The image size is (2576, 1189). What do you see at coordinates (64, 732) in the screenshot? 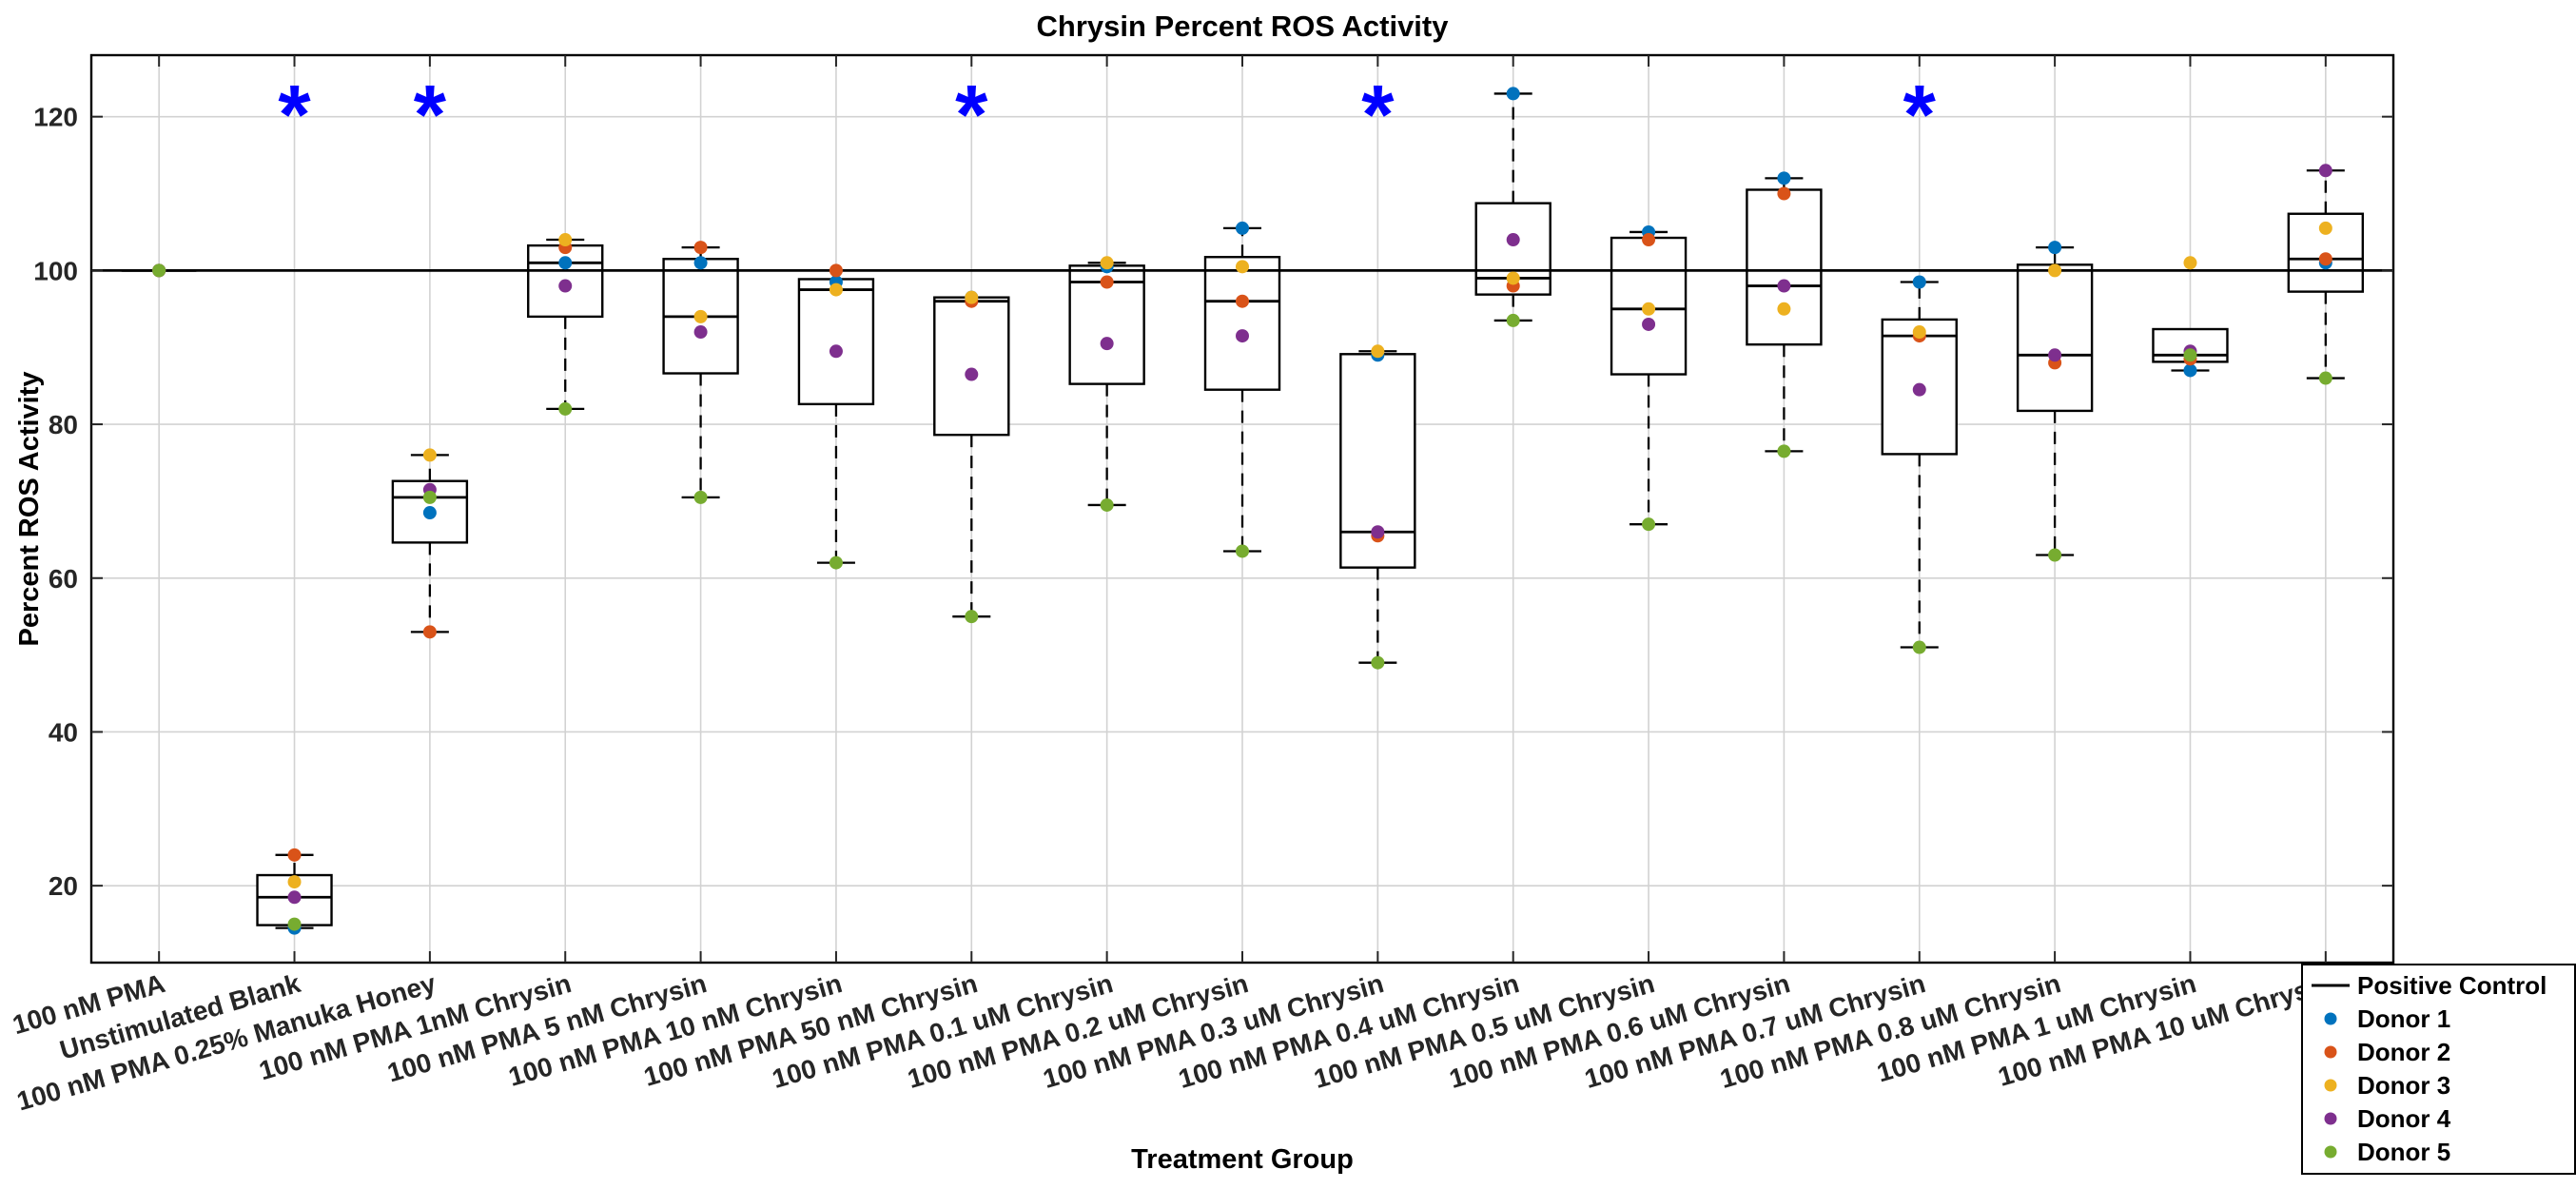
I see `y-tick-label: 40` at bounding box center [64, 732].